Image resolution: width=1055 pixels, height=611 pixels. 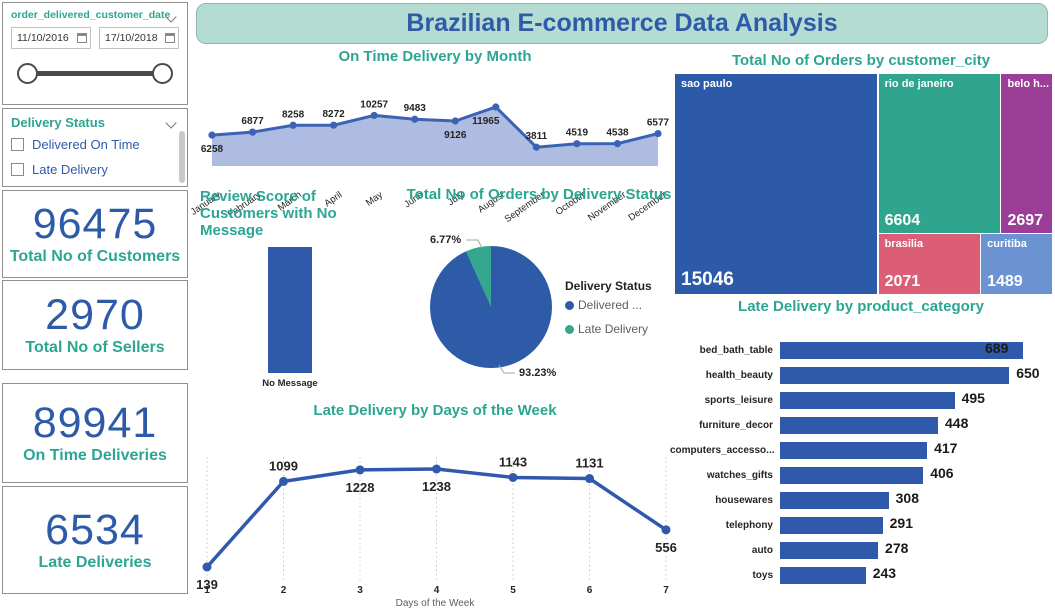 What do you see at coordinates (95, 562) in the screenshot?
I see `kpi-label: Late Deliveries` at bounding box center [95, 562].